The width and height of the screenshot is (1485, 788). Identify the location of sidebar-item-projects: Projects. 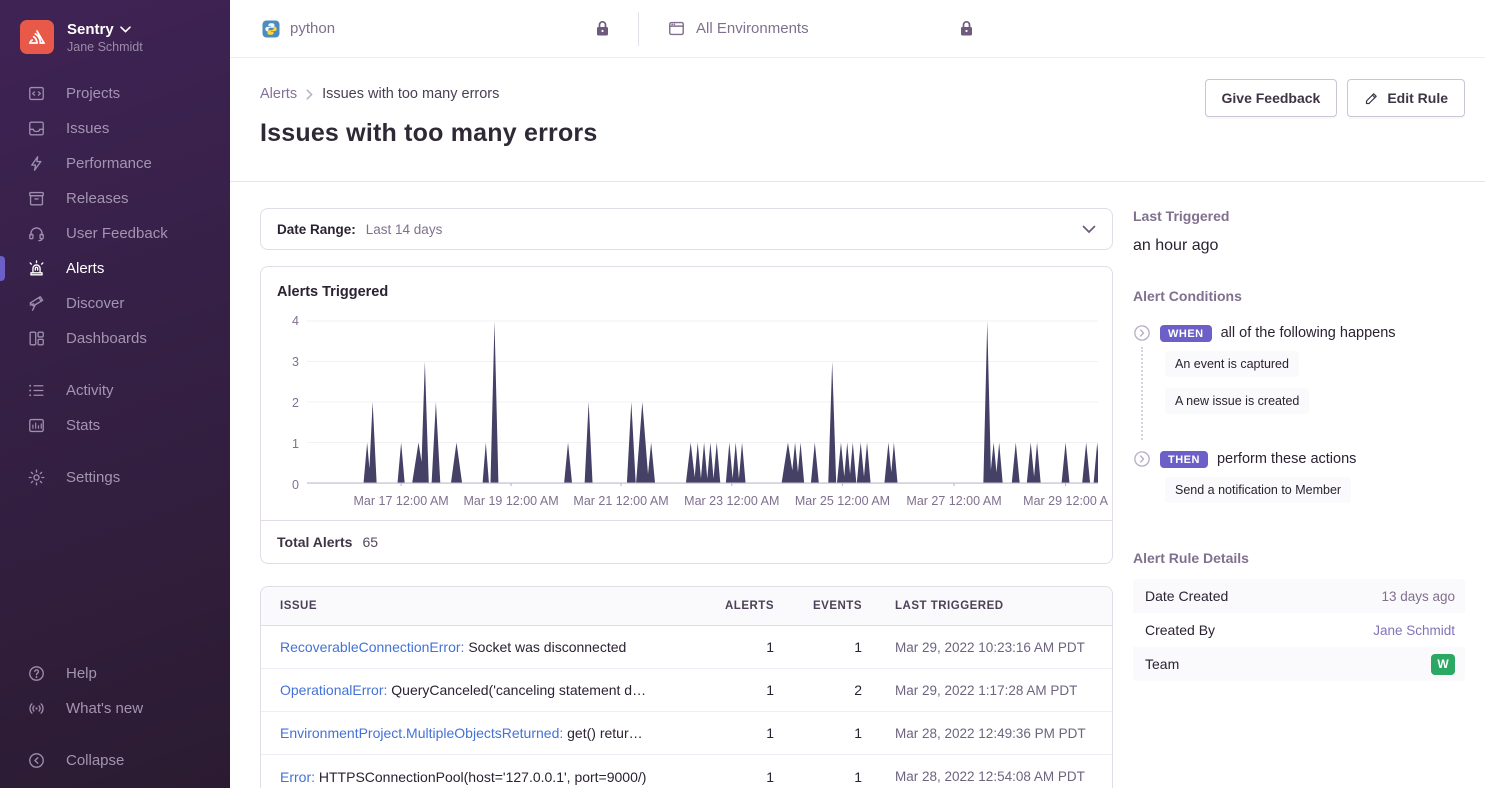
(115, 93).